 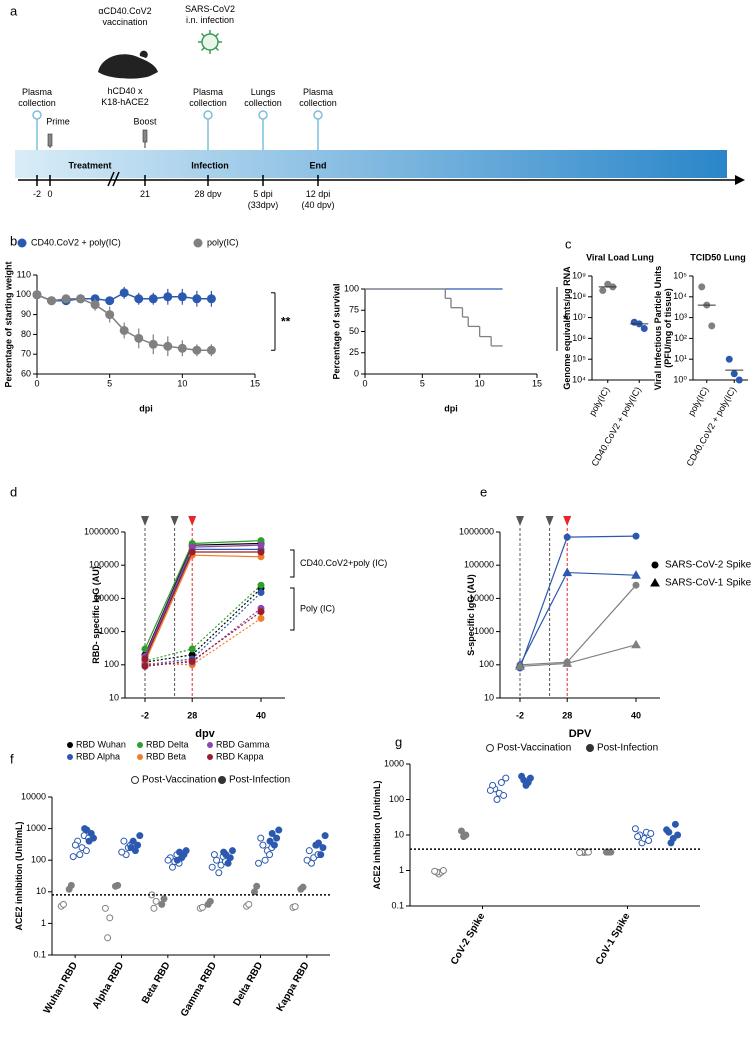 What do you see at coordinates (210, 20) in the screenshot?
I see `infection-title-line: i.n. infection` at bounding box center [210, 20].